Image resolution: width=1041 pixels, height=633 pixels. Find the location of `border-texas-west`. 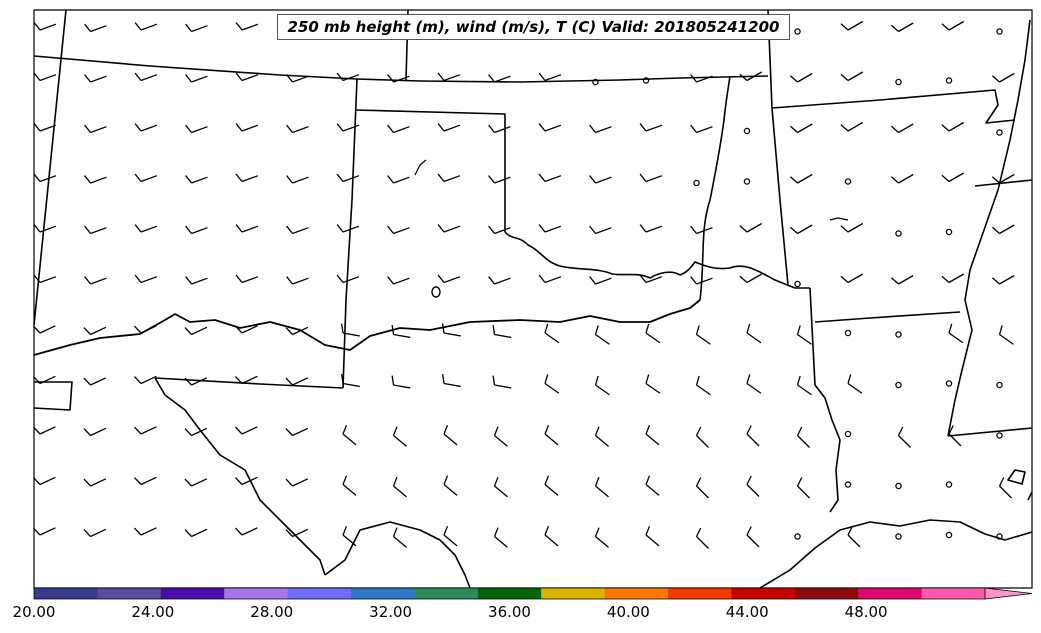

border-texas-west is located at coordinates (240, 476).